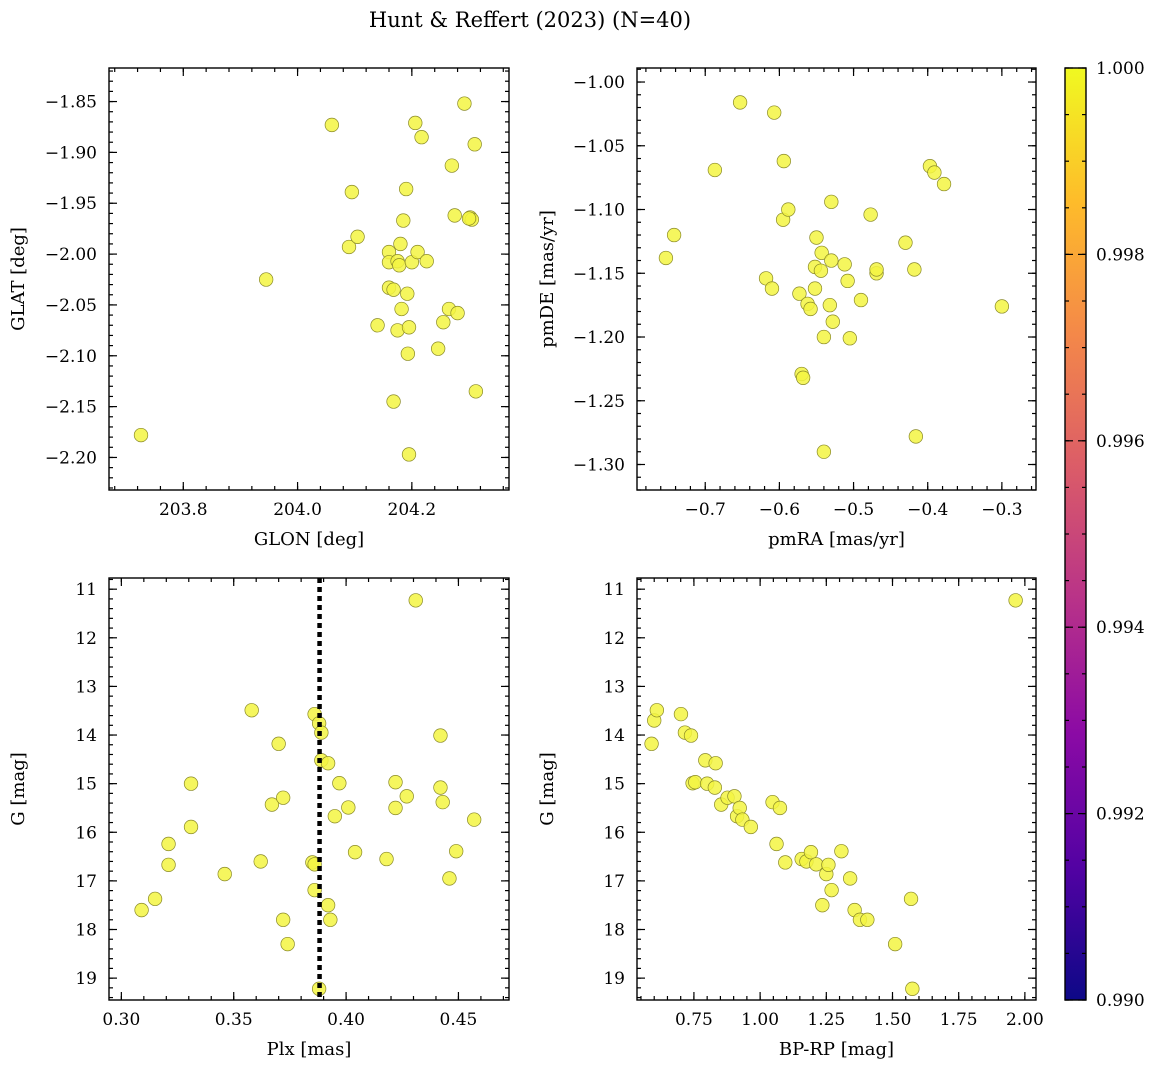  What do you see at coordinates (1104, 535) in the screenshot?
I see `colorbar: 0.990 0.992 0.994 0.996 0.998 1.000` at bounding box center [1104, 535].